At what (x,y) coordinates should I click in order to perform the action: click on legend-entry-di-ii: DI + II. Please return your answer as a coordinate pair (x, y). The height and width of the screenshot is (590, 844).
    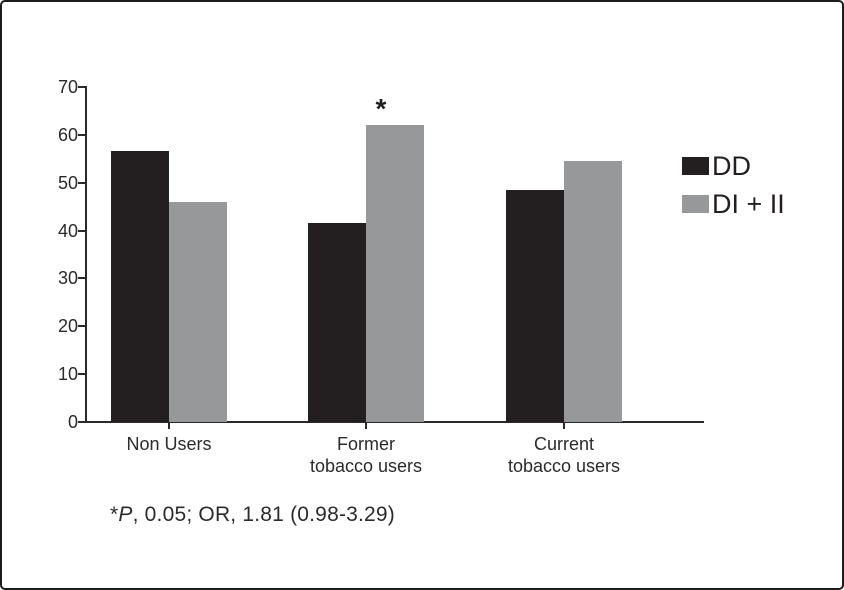
    Looking at the image, I should click on (733, 204).